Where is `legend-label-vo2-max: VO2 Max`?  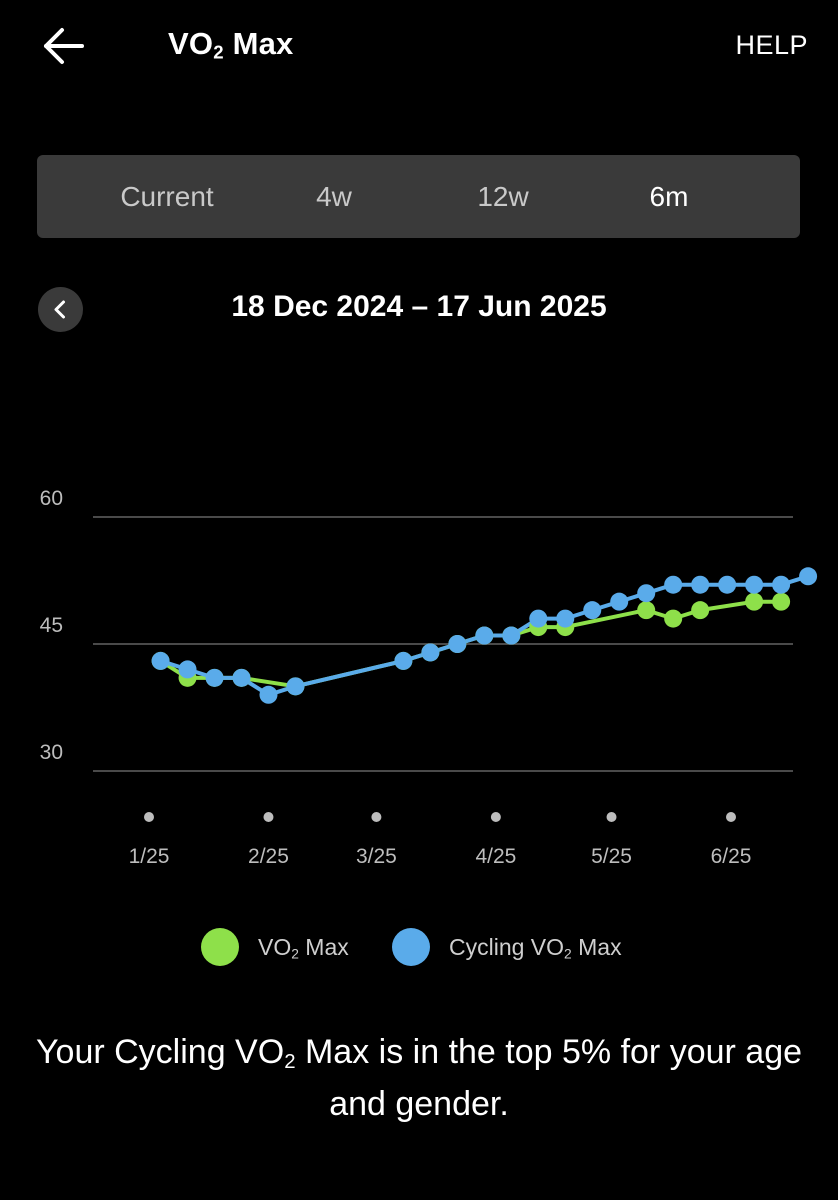
legend-label-vo2-max: VO2 Max is located at coordinates (303, 947).